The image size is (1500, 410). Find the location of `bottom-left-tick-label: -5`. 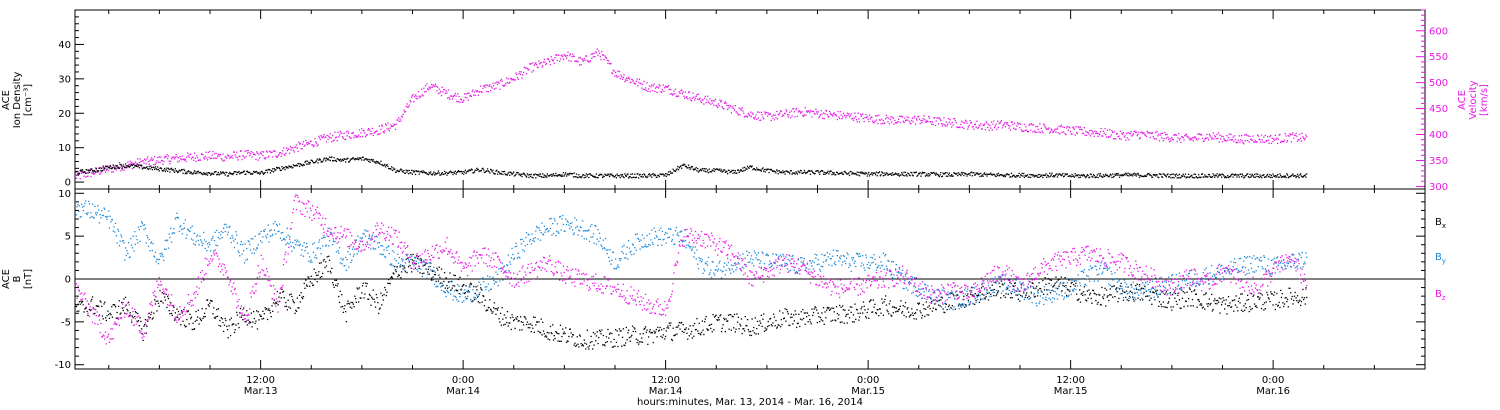

bottom-left-tick-label: -5 is located at coordinates (66, 322).